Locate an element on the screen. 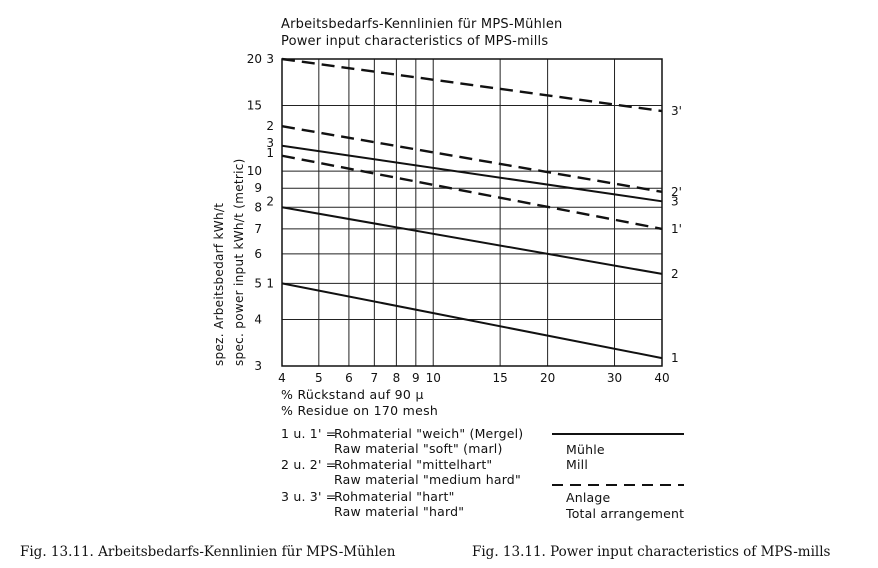 The width and height of the screenshot is (878, 568). series-line-3-prime is located at coordinates (472, 85).